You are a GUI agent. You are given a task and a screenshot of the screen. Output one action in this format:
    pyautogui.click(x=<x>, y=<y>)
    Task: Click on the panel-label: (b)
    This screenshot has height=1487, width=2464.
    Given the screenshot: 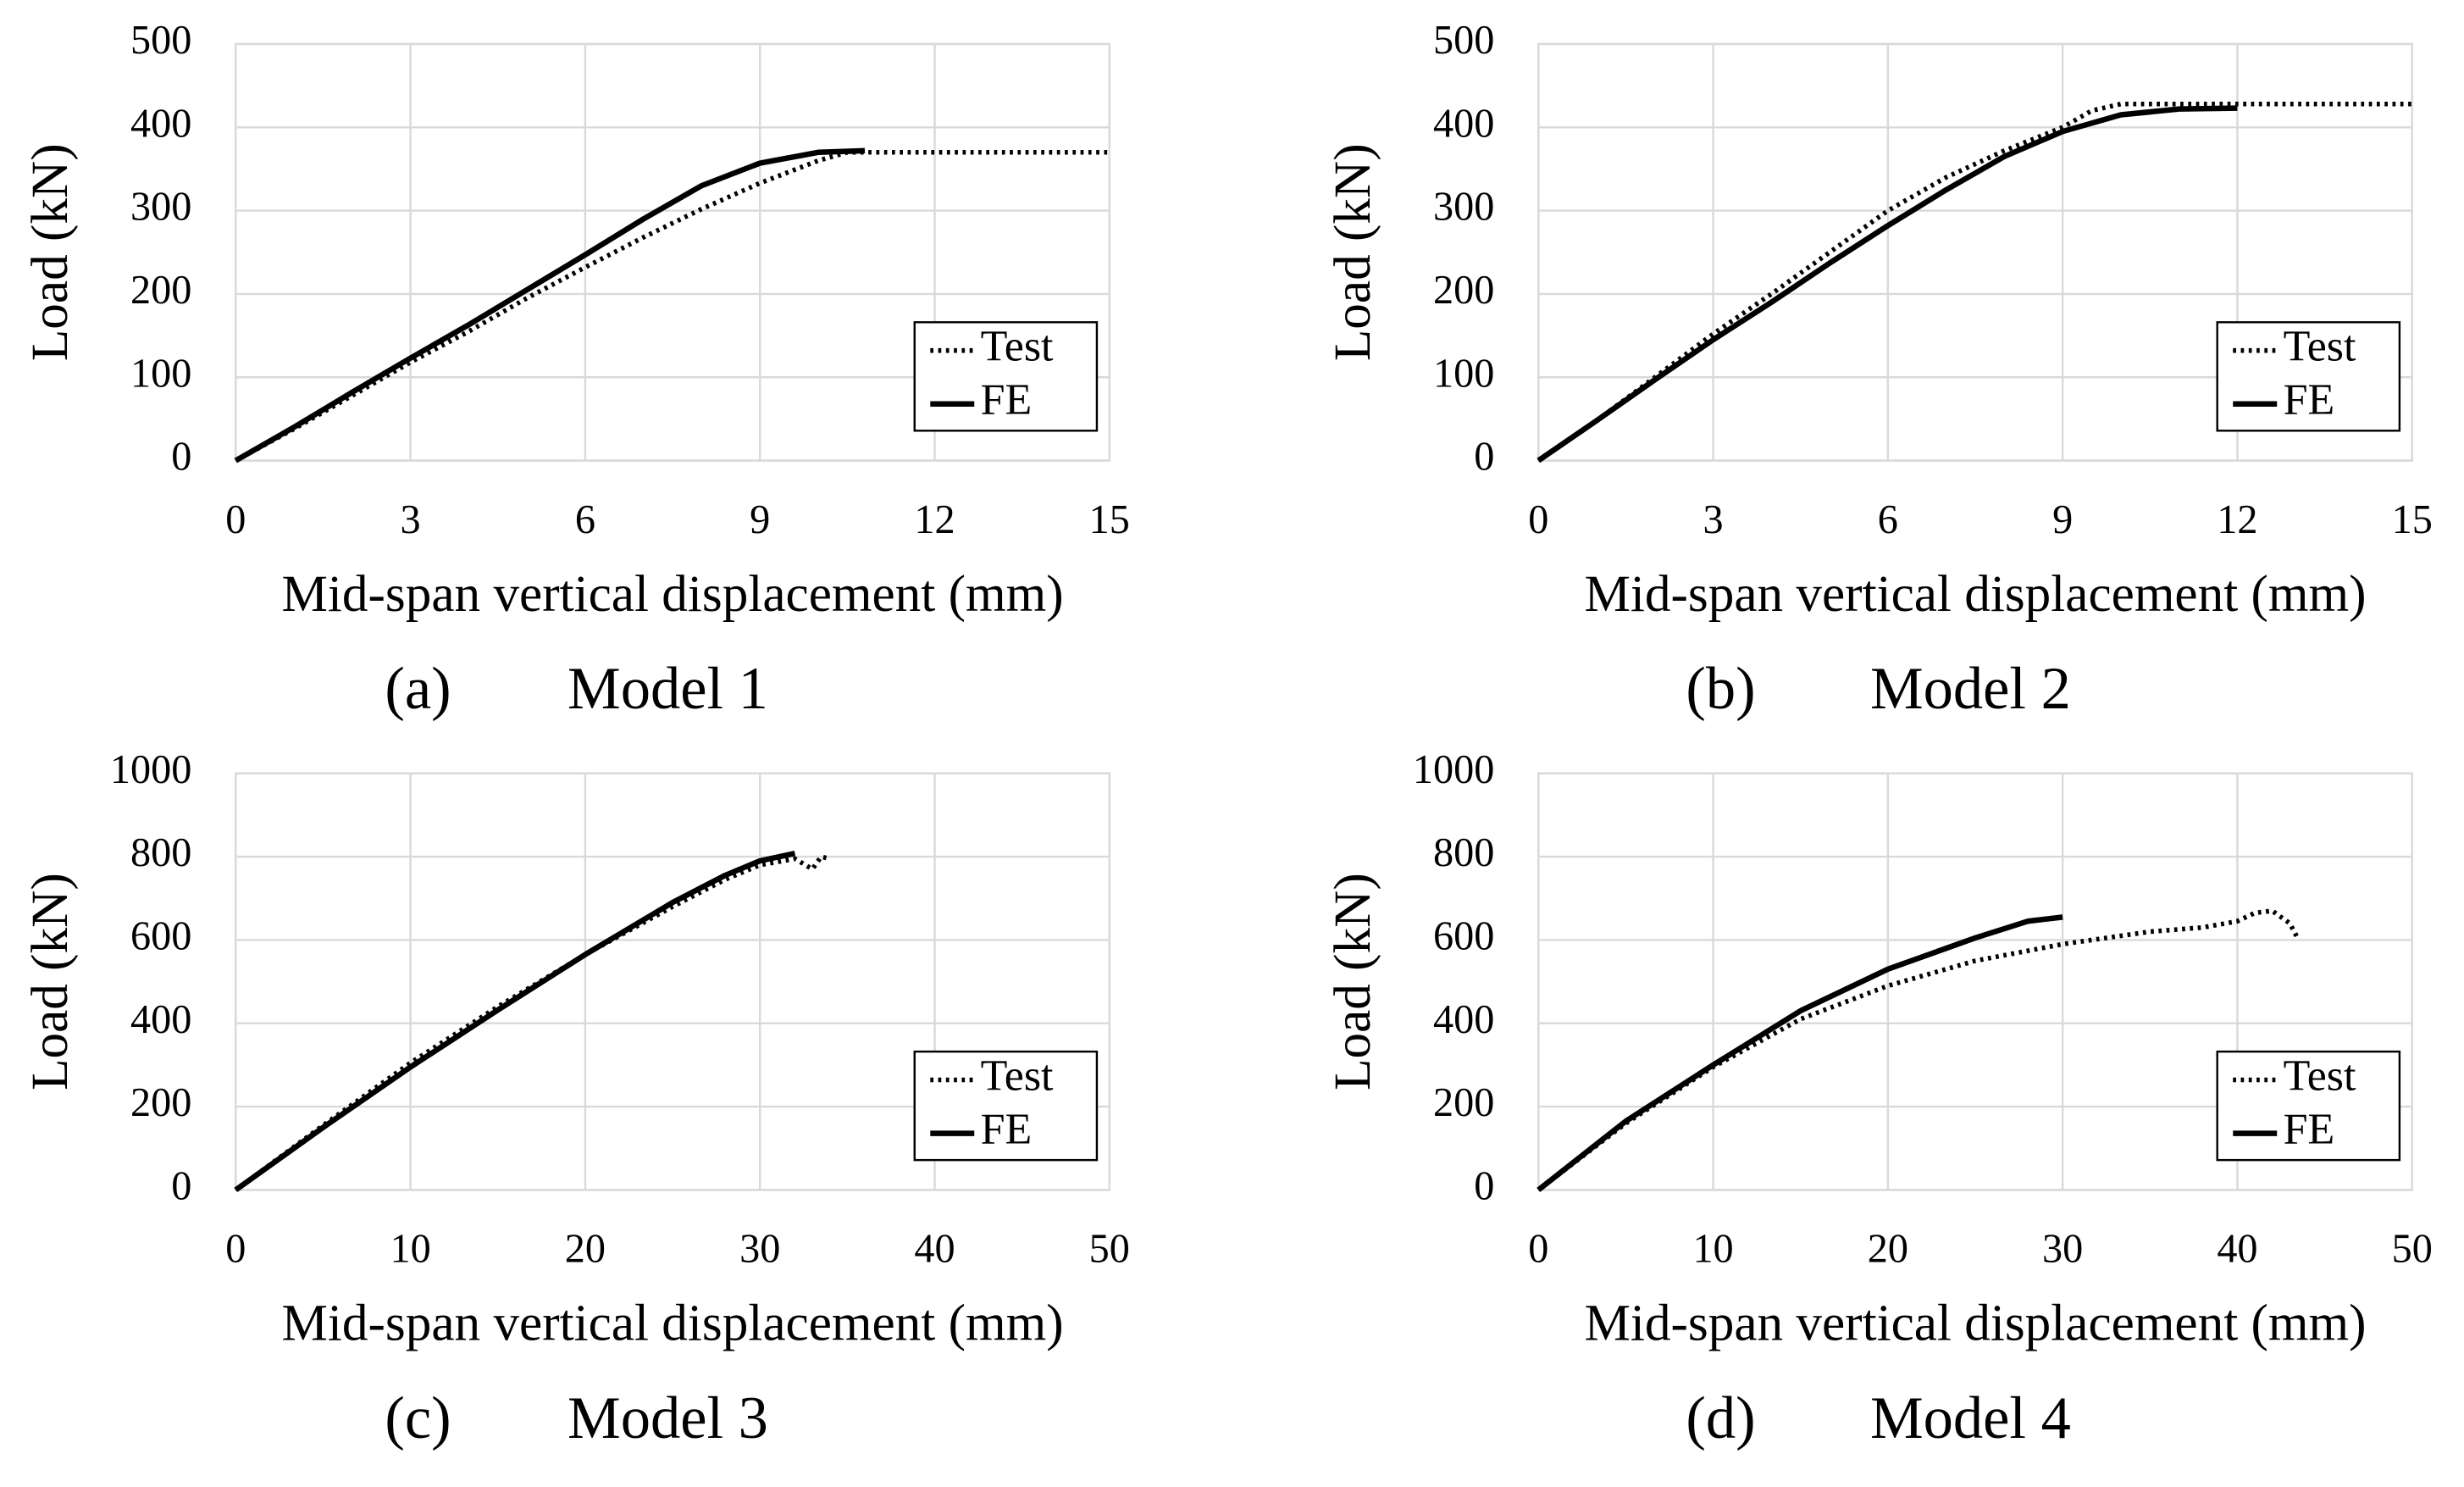 What is the action you would take?
    pyautogui.click(x=1720, y=689)
    